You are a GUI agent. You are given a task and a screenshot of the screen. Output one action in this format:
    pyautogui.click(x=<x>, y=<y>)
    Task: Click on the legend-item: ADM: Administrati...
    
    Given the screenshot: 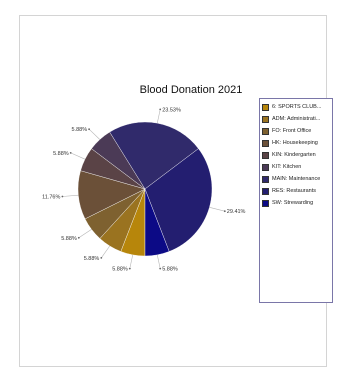 What is the action you would take?
    pyautogui.click(x=297, y=119)
    